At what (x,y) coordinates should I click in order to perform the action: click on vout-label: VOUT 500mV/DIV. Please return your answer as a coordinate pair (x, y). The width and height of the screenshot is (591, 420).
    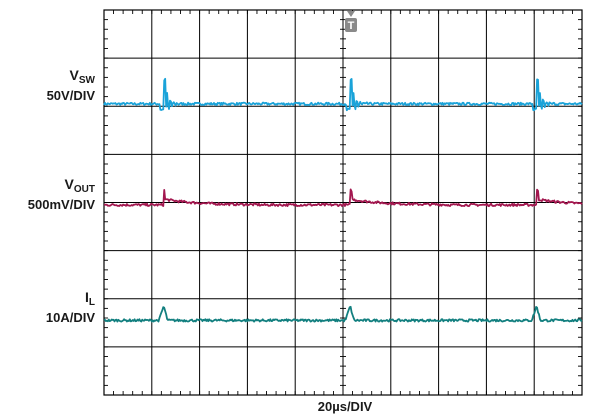
    Looking at the image, I should click on (61, 194).